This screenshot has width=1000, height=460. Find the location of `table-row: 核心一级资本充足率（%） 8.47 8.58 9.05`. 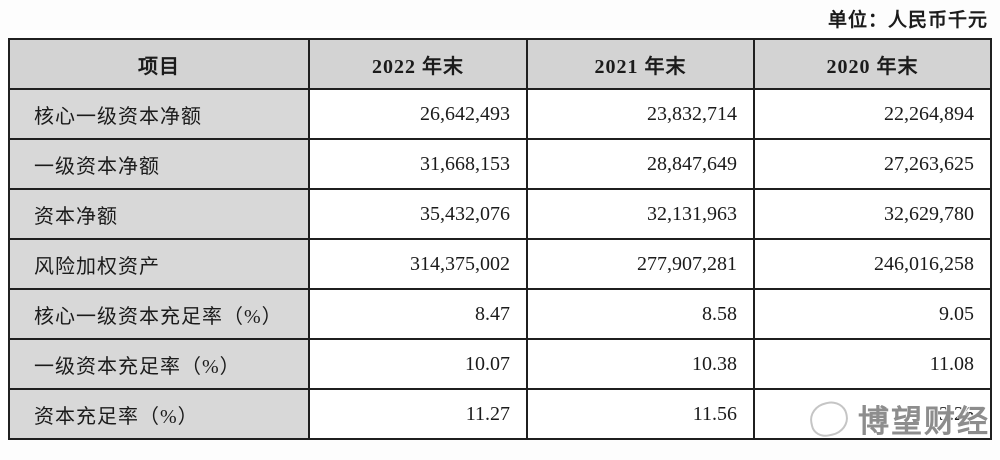

table-row: 核心一级资本充足率（%） 8.47 8.58 9.05 is located at coordinates (500, 314).